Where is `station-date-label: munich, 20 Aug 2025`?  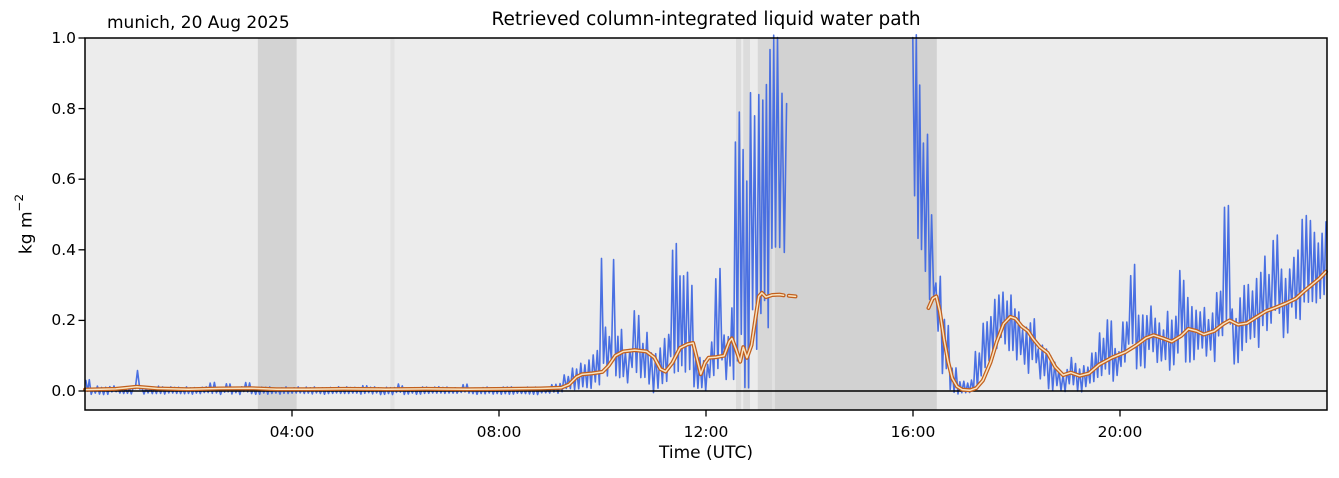 station-date-label: munich, 20 Aug 2025 is located at coordinates (198, 23).